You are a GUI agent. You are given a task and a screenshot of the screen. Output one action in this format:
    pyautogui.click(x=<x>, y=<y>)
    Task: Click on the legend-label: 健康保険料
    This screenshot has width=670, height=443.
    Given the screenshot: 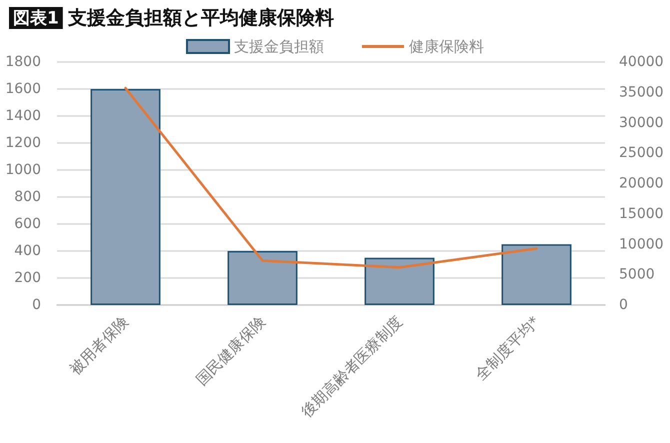 What is the action you would take?
    pyautogui.click(x=446, y=47)
    